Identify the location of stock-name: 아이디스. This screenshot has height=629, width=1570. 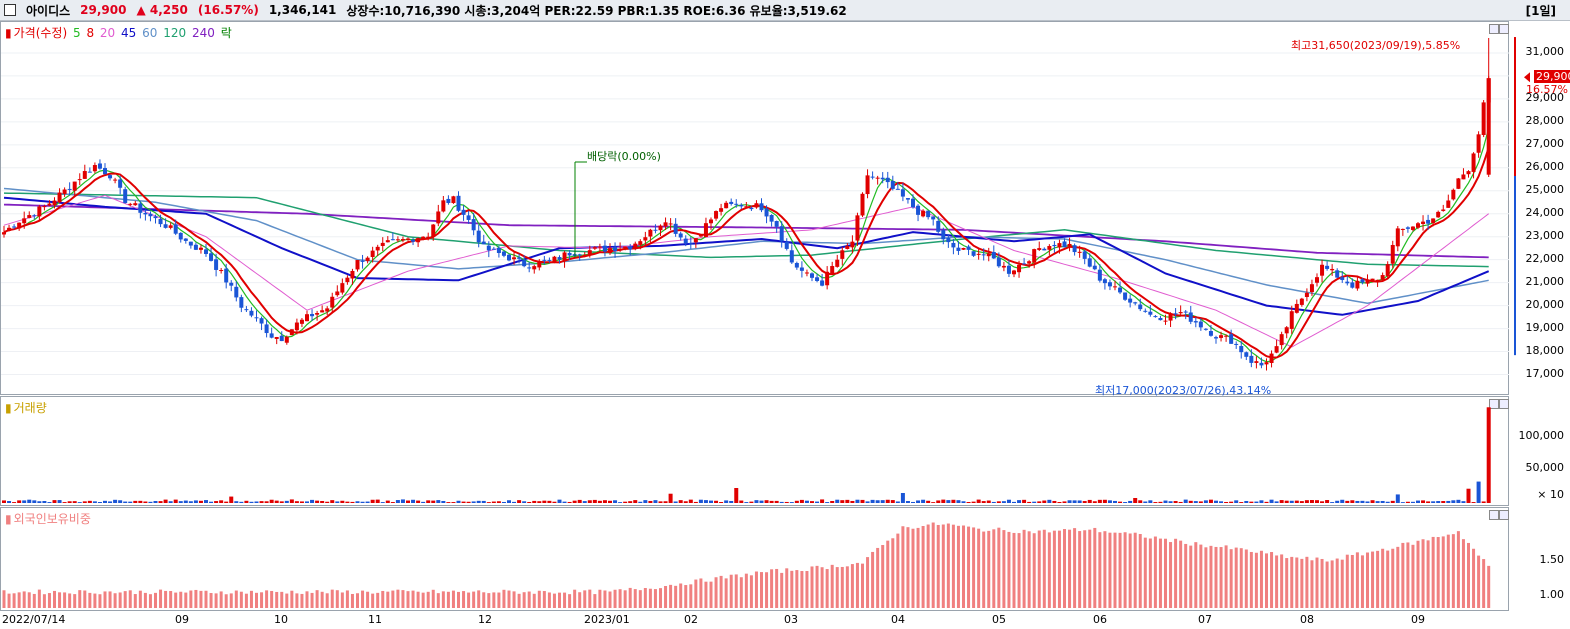
(48, 10).